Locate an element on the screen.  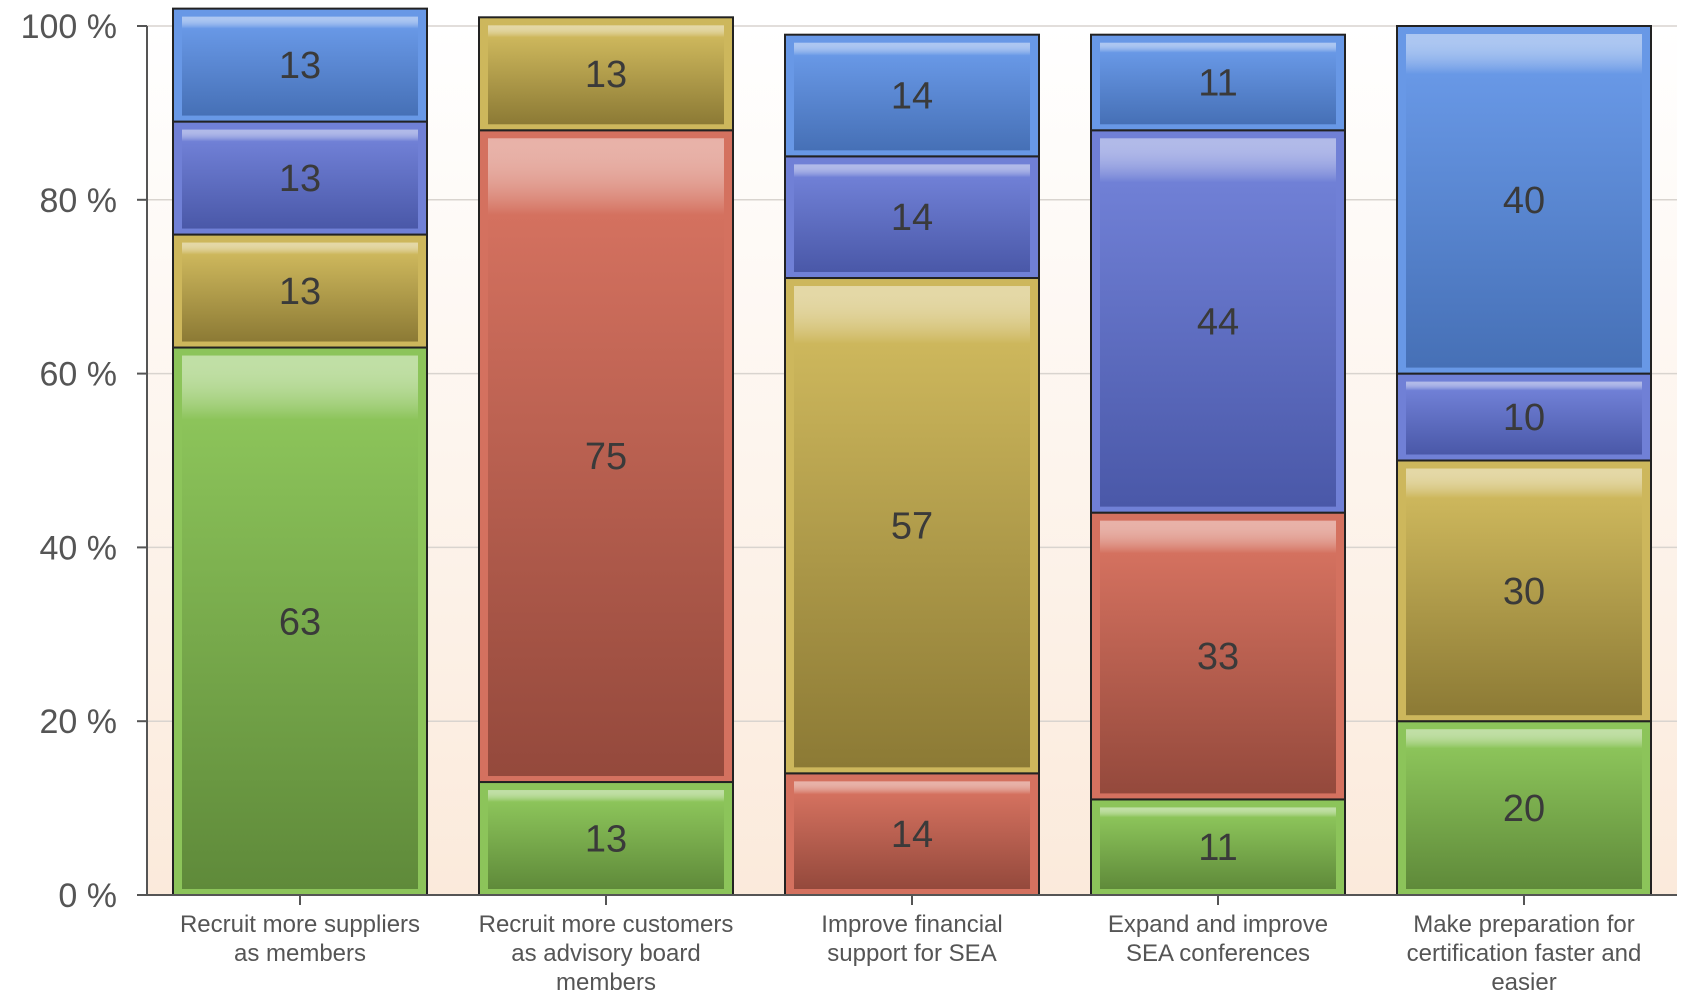
y-tick-label: 60 % is located at coordinates (79, 375).